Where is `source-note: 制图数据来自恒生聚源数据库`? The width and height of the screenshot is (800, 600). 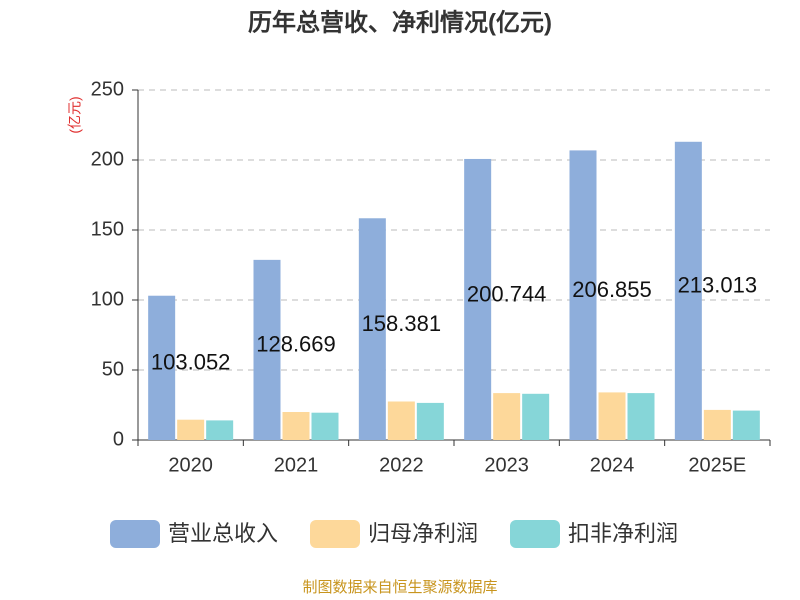
source-note: 制图数据来自恒生聚源数据库 is located at coordinates (399, 587).